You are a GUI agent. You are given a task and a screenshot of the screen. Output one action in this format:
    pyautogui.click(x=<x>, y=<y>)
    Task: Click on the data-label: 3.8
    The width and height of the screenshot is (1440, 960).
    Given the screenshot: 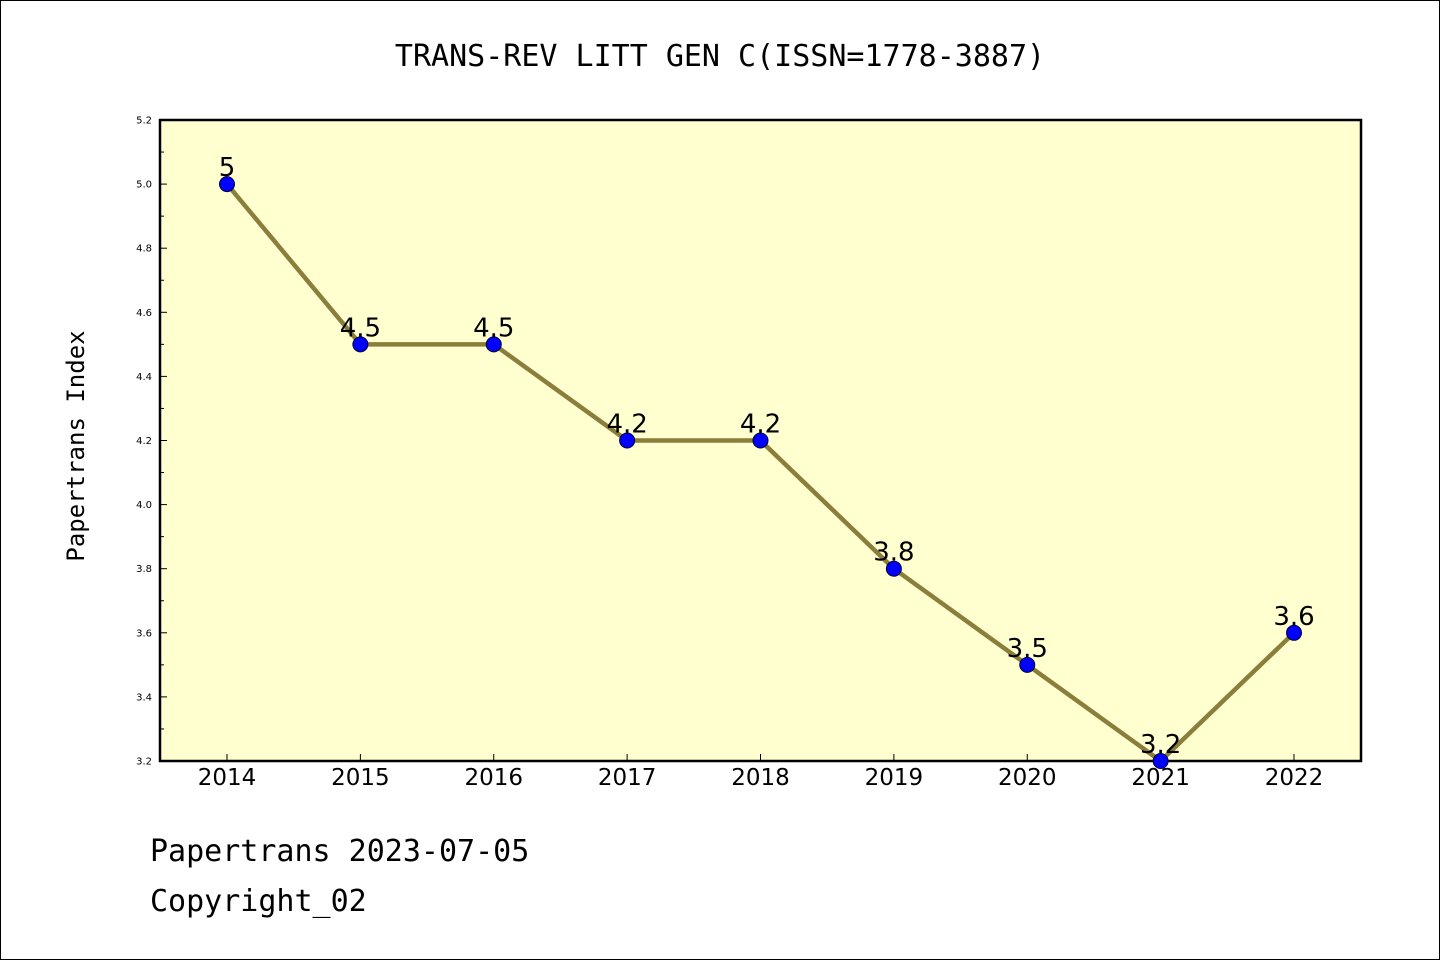 What is the action you would take?
    pyautogui.click(x=893, y=553)
    